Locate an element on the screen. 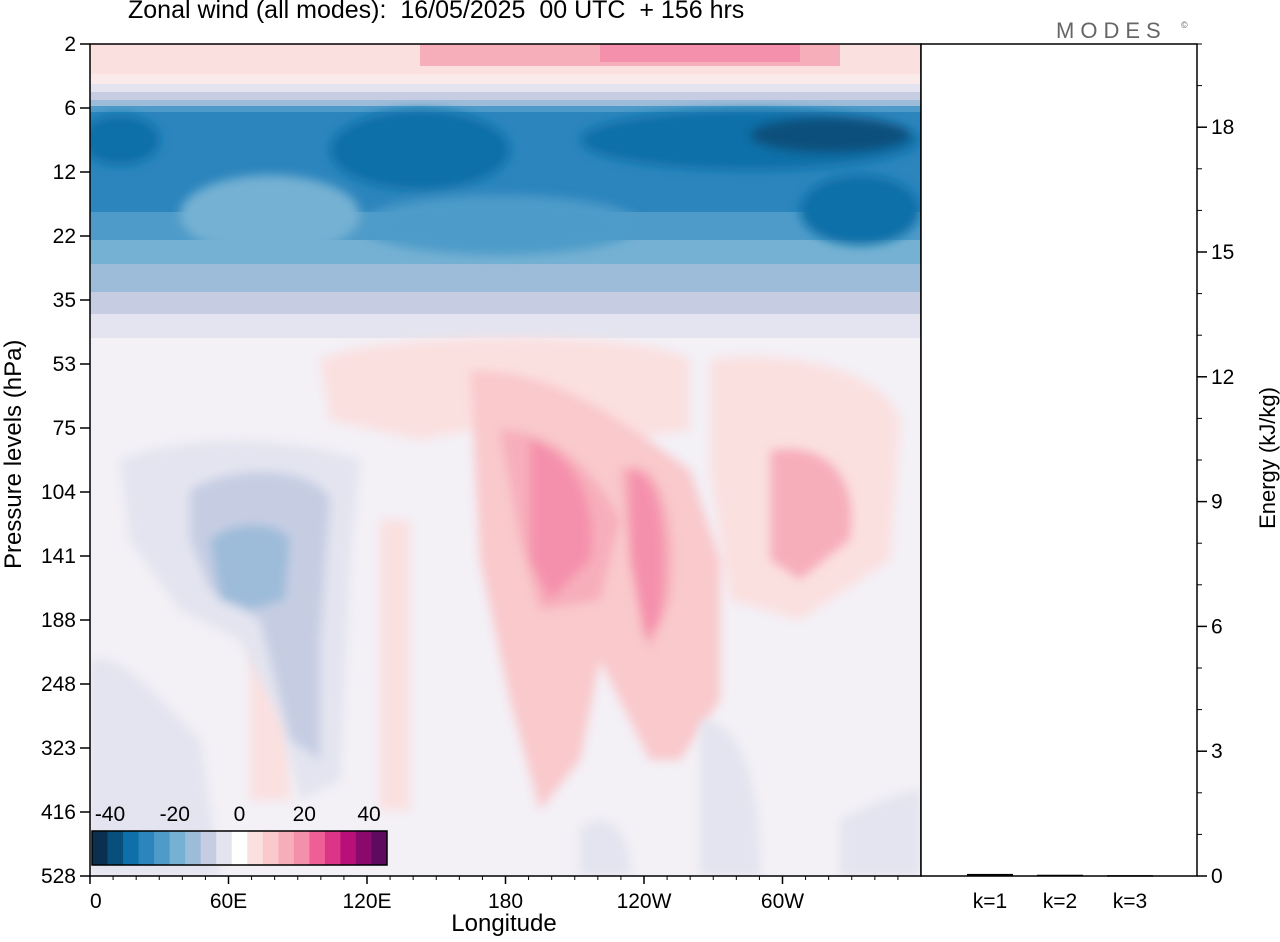 This screenshot has height=942, width=1280. x-tick-label: 60E is located at coordinates (228, 901).